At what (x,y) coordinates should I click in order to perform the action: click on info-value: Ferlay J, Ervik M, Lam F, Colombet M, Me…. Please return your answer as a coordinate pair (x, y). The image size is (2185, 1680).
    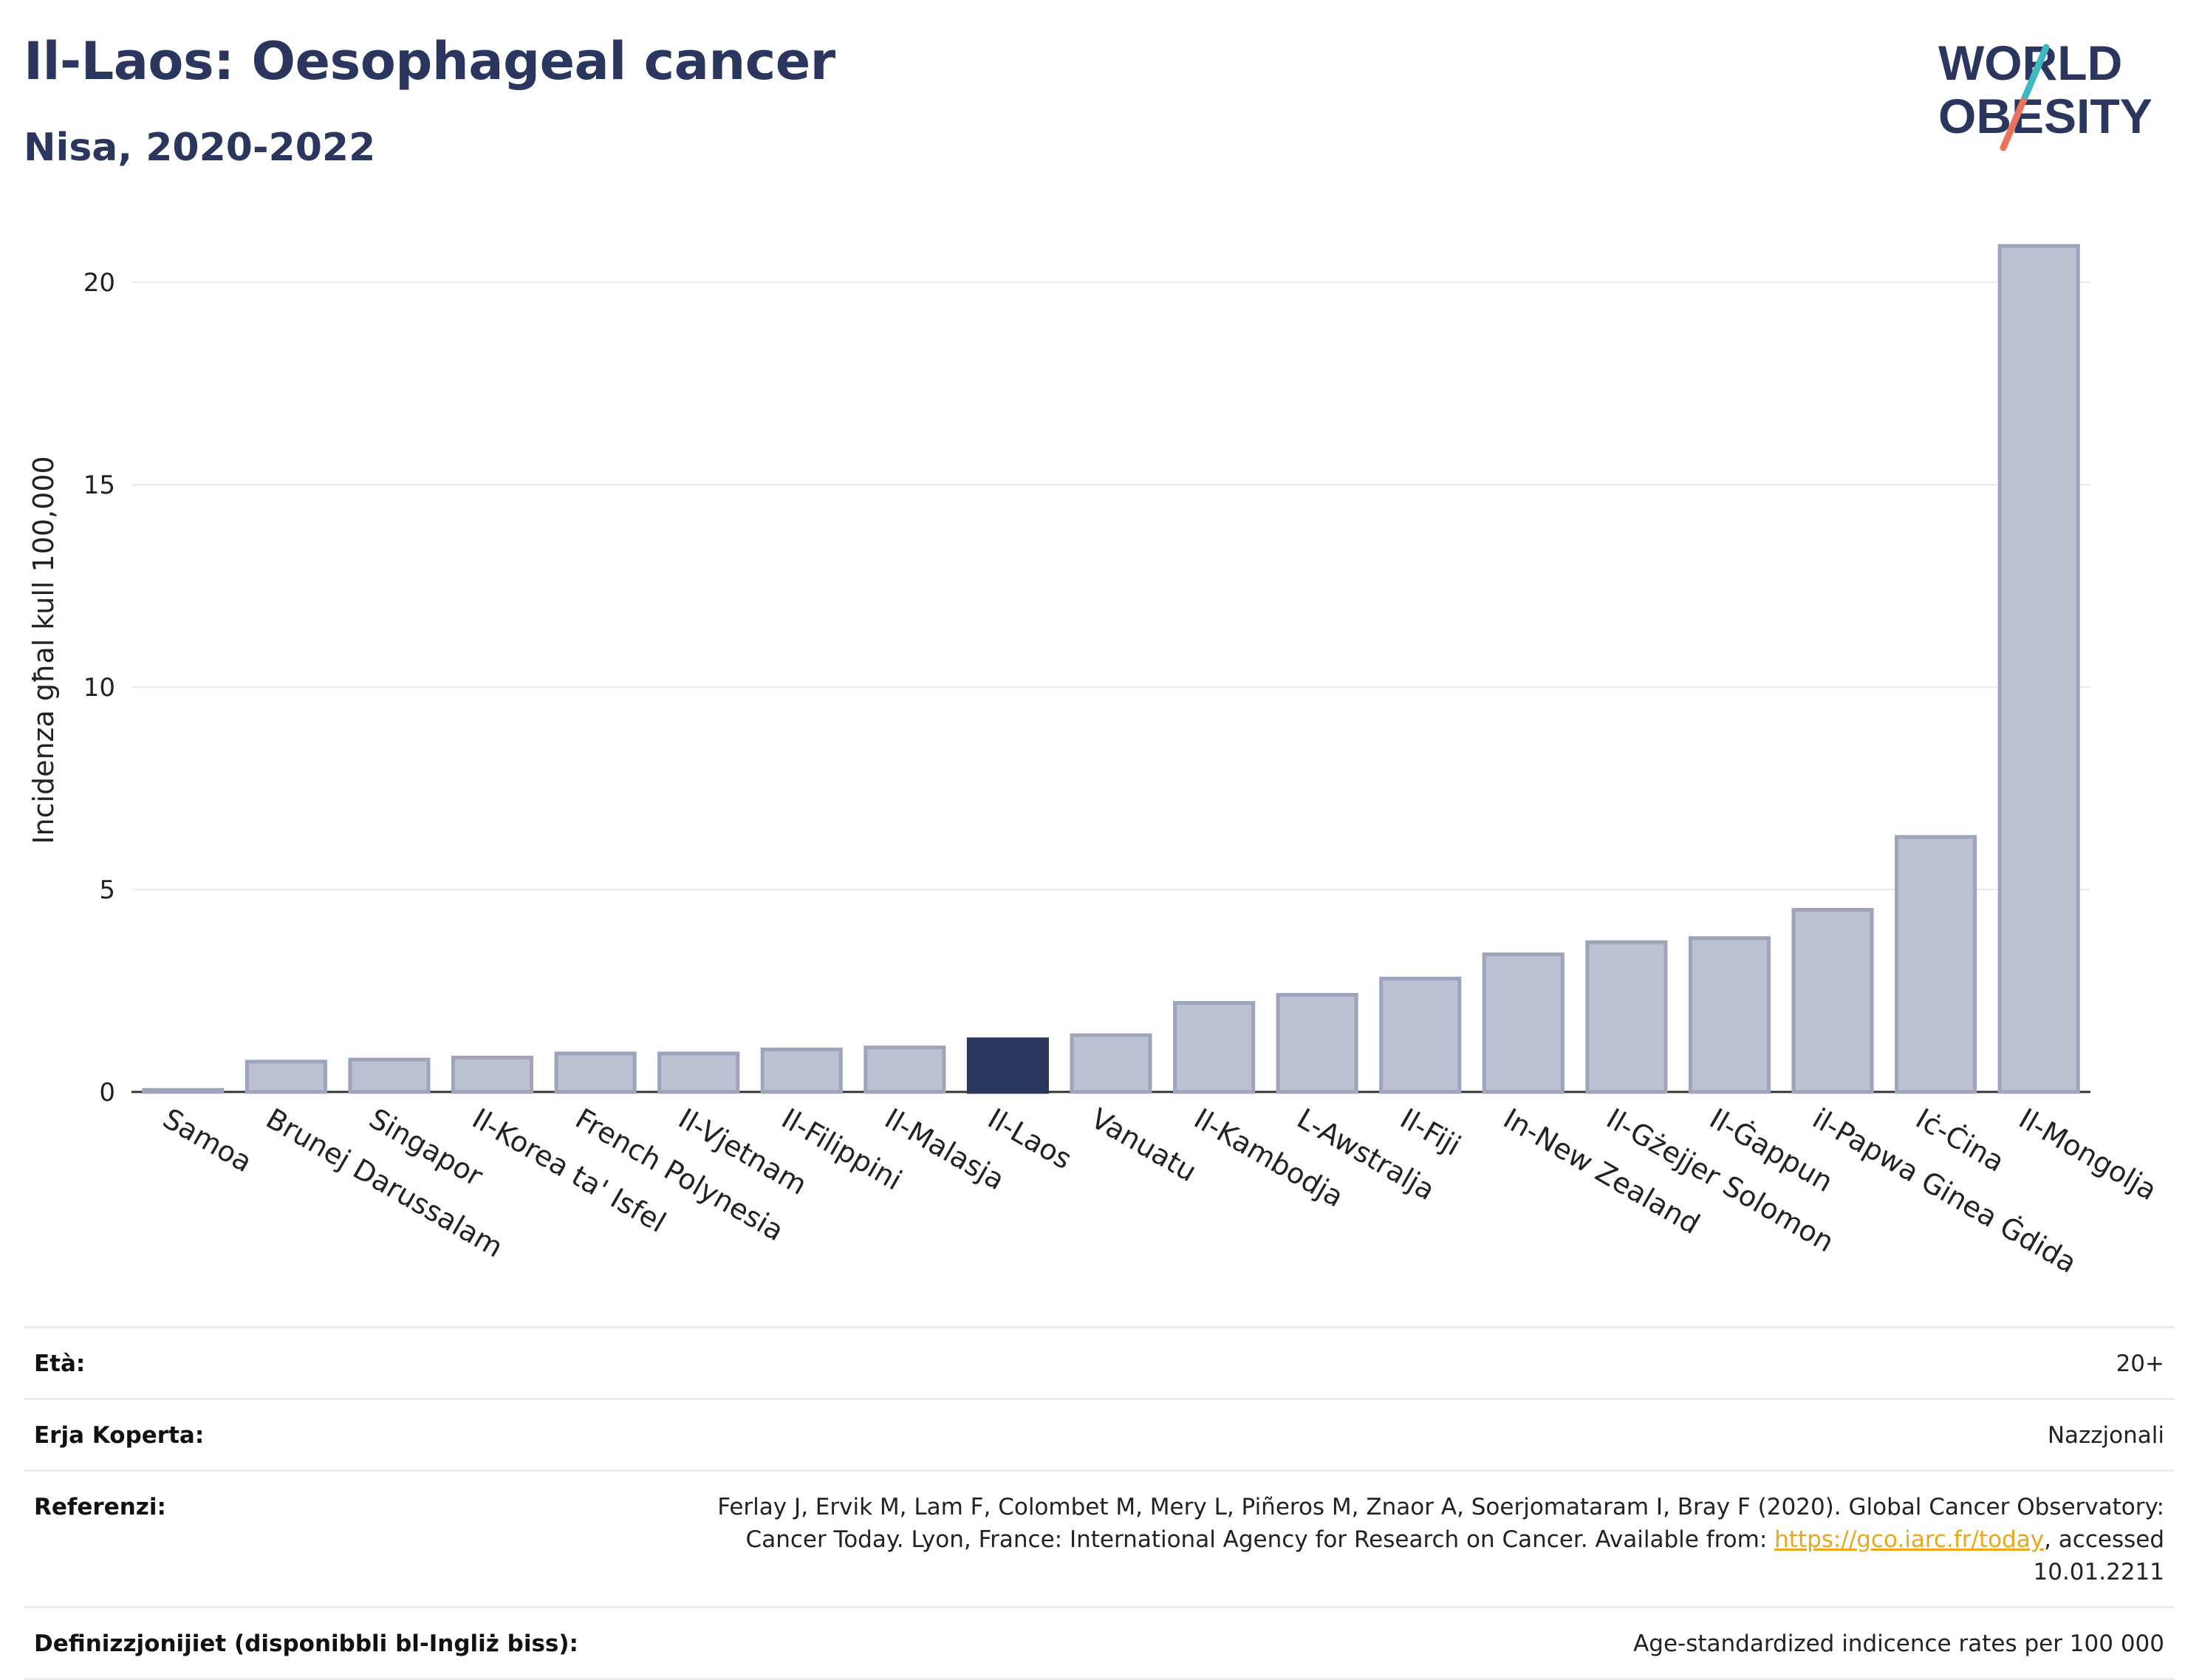
    Looking at the image, I should click on (1407, 1540).